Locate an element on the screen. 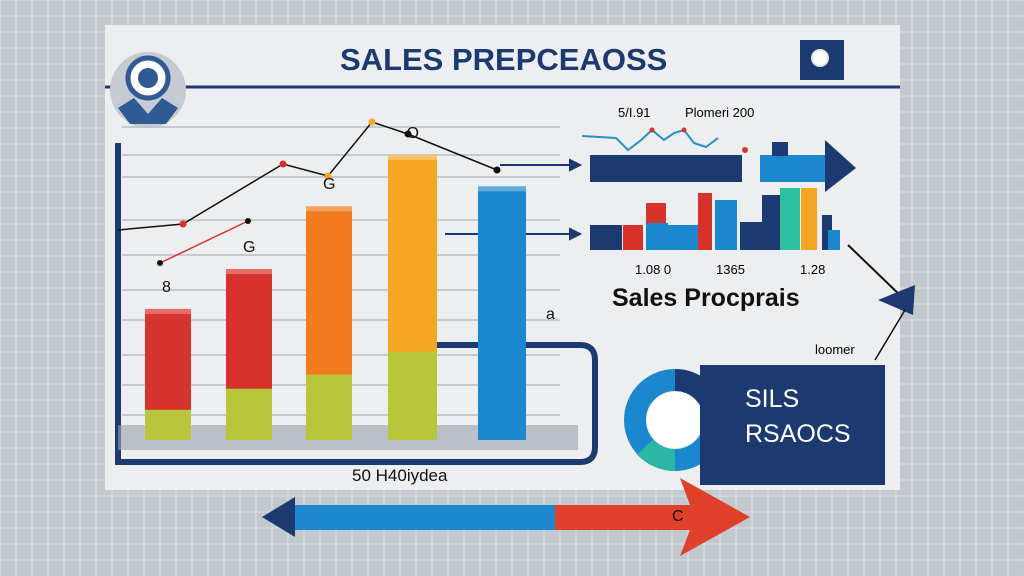 This screenshot has height=576, width=1024. summary-card is located at coordinates (792, 425).